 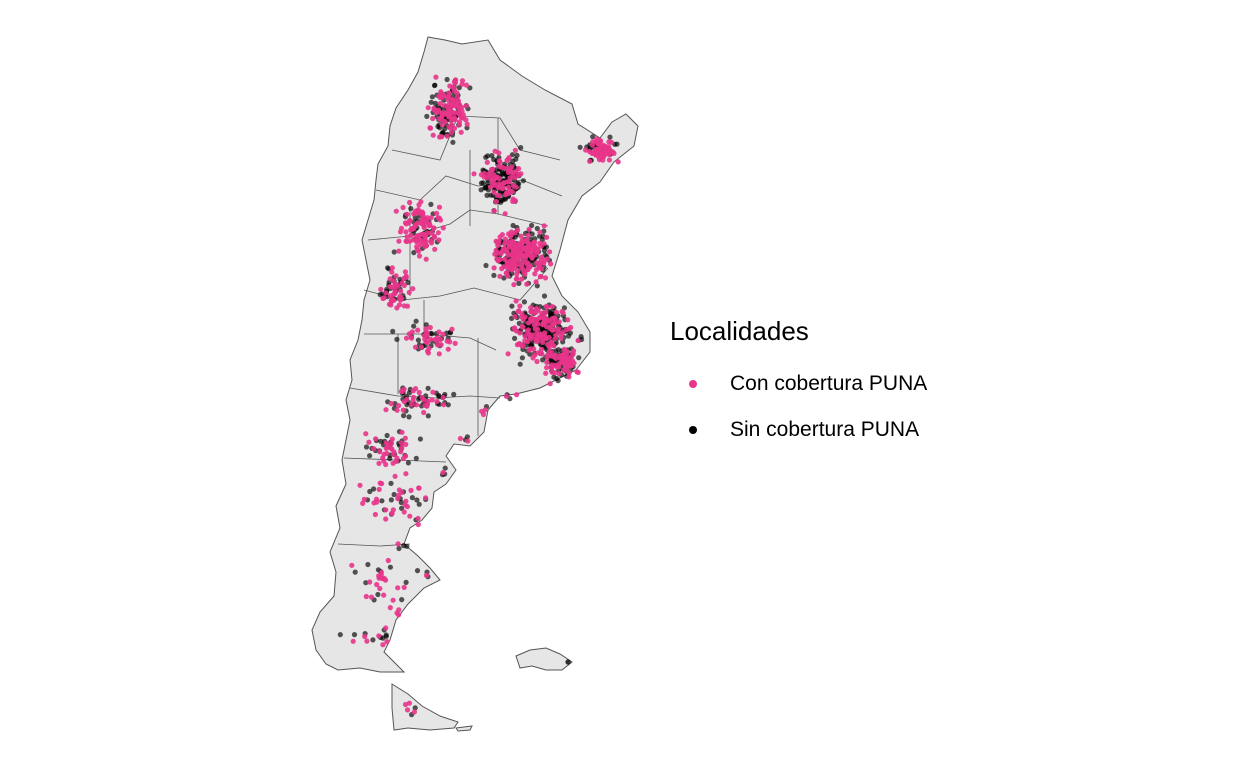 I want to click on legend-key, so click(x=693, y=384).